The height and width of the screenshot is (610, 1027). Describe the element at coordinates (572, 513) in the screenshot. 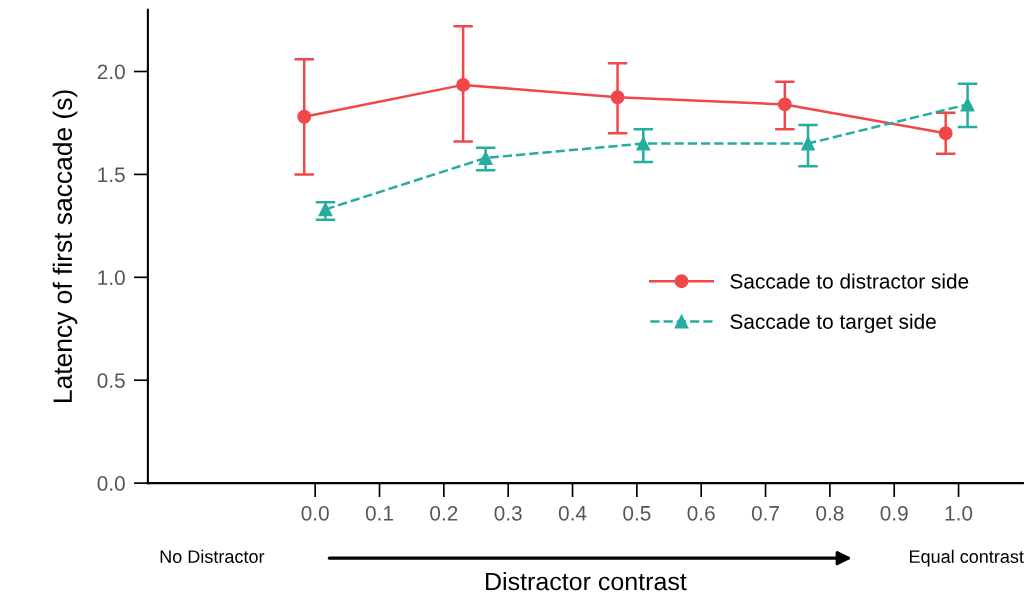

I see `x-tick-label: 0.4` at that location.